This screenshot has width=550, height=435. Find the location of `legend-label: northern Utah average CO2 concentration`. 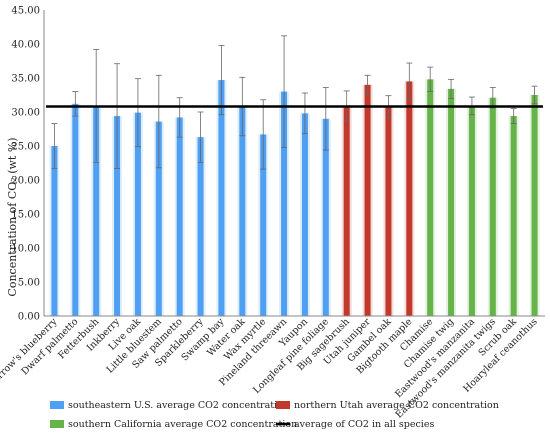

legend-label: northern Utah average CO2 concentration is located at coordinates (396, 405).